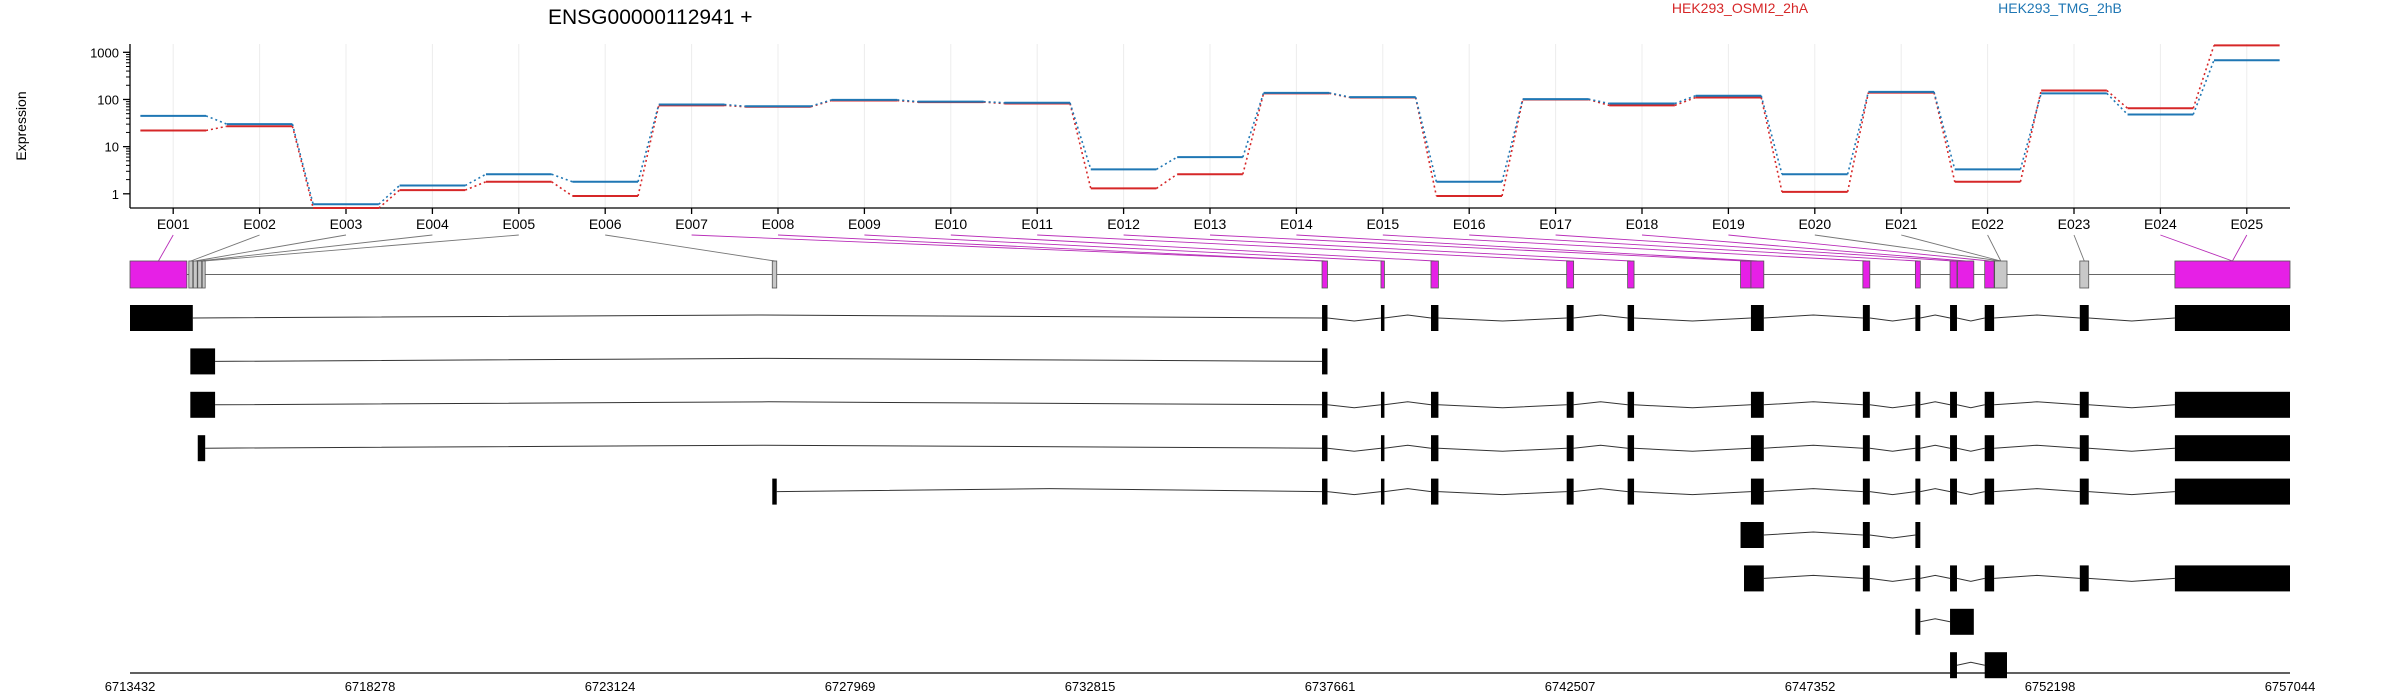 The image size is (2400, 700). I want to click on genomic-tick-label: 6718278, so click(370, 686).